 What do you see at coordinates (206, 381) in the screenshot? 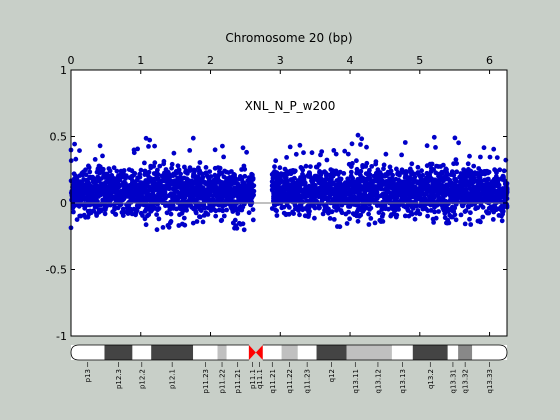
I see `band-label: p11.23` at bounding box center [206, 381].